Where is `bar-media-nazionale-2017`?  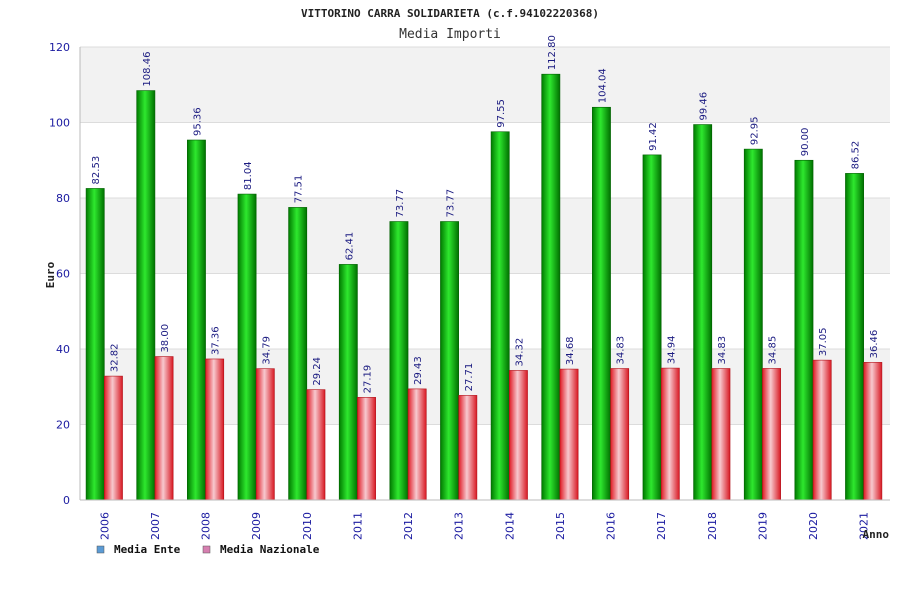 bar-media-nazionale-2017 is located at coordinates (670, 434).